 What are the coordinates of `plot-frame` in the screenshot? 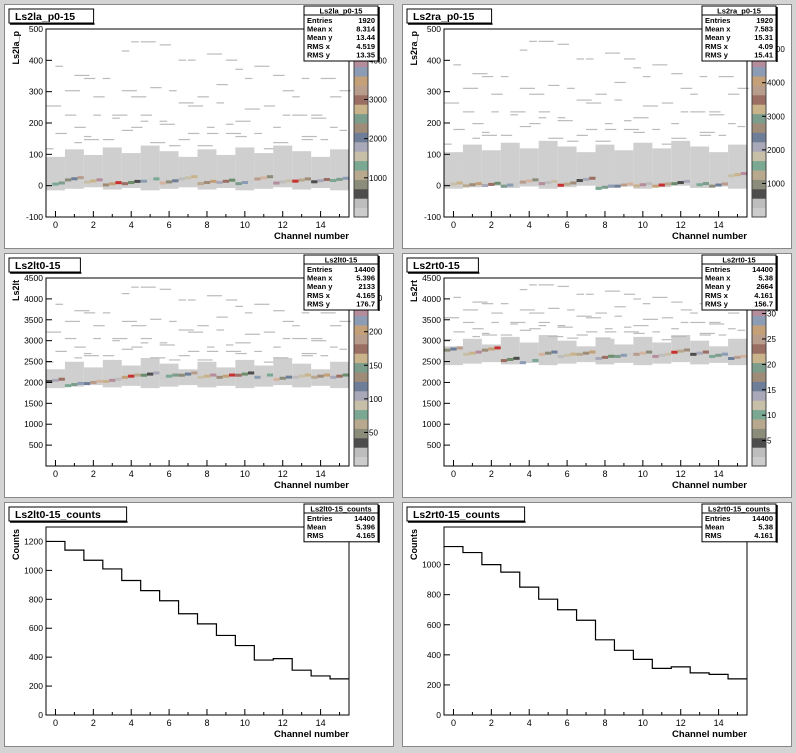 It's located at (197, 372).